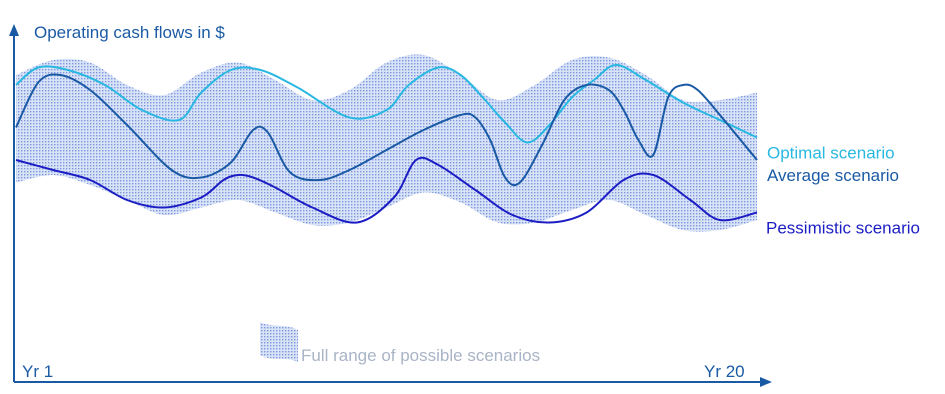 This screenshot has width=945, height=394. Describe the element at coordinates (831, 153) in the screenshot. I see `series-label-optimal-scenario: Optimal scenario` at that location.